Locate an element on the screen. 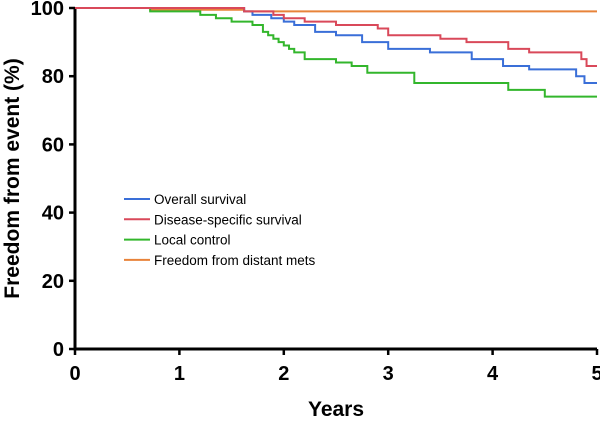  y-tick-label: 0 is located at coordinates (58, 350).